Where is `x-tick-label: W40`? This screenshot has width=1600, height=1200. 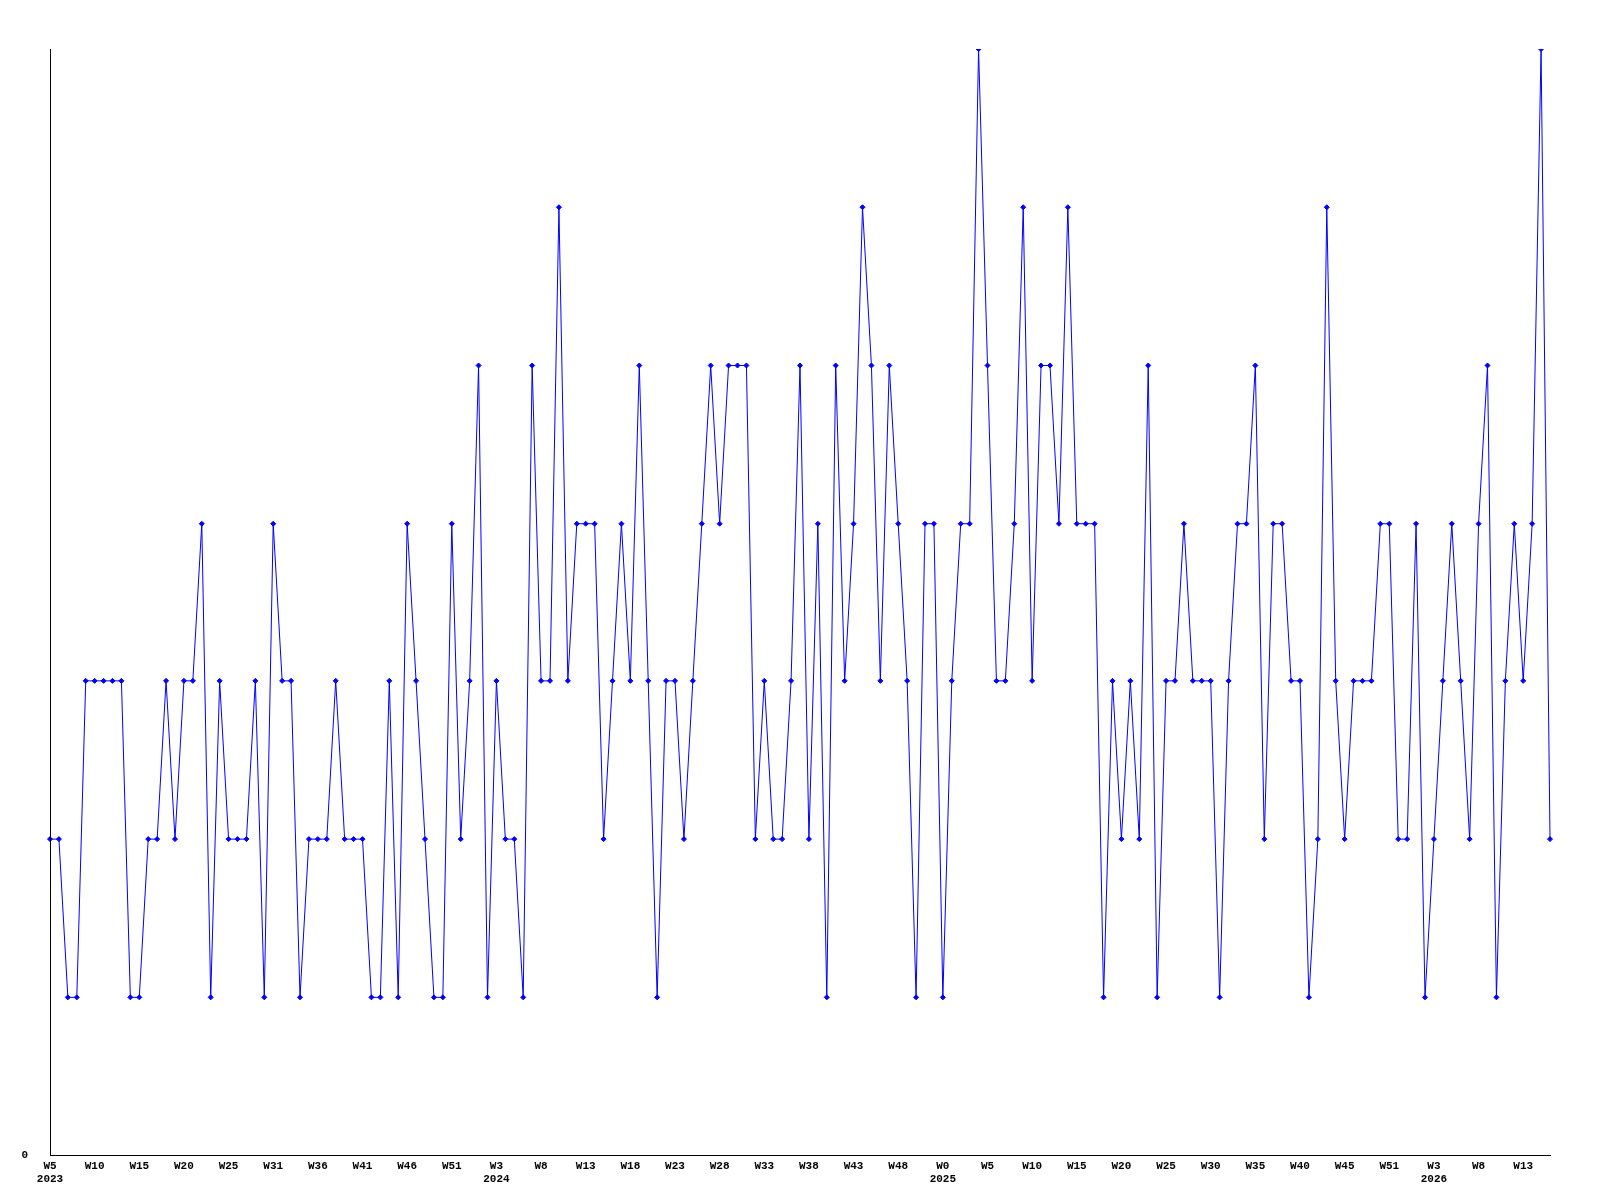 x-tick-label: W40 is located at coordinates (1300, 1165).